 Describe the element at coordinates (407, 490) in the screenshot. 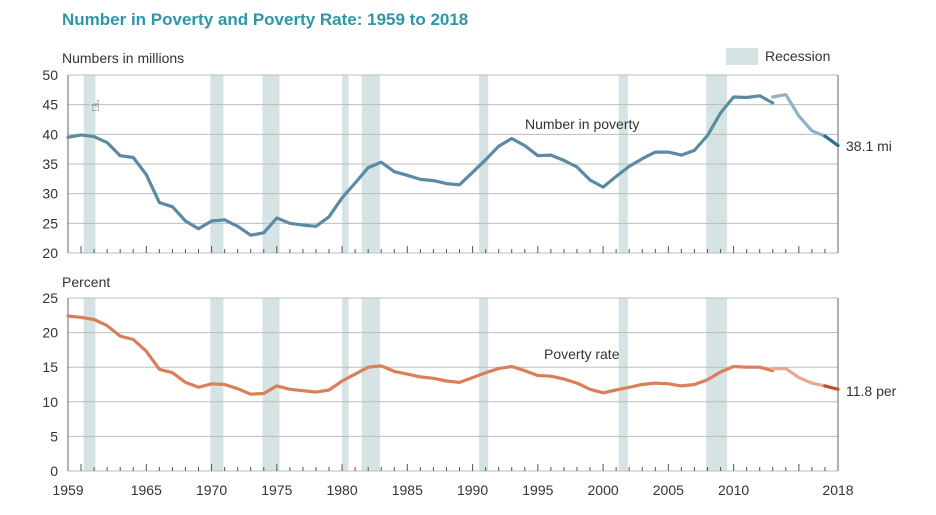

I see `xtick-label-1985: 1985` at that location.